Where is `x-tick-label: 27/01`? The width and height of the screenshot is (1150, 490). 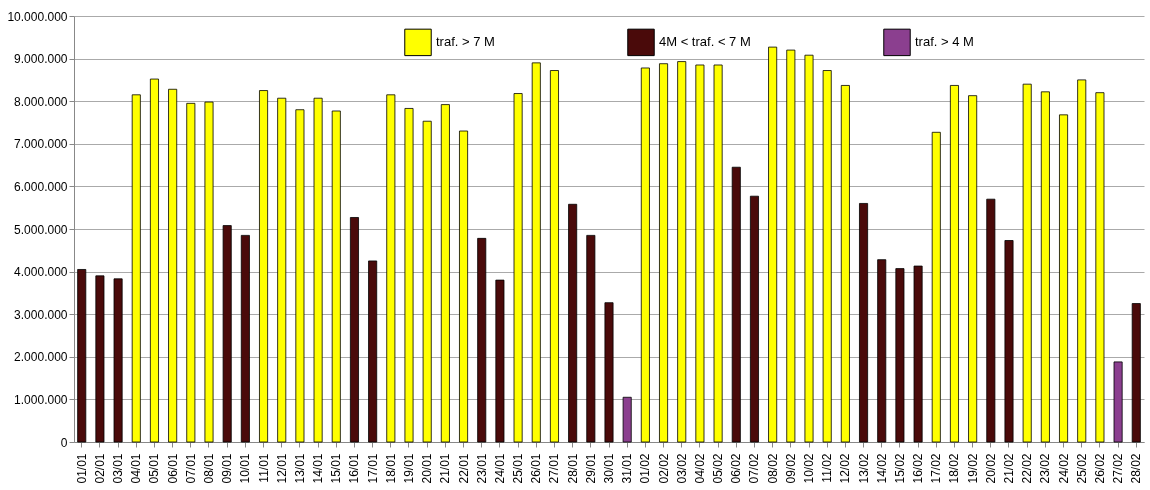 x-tick-label: 27/01 is located at coordinates (554, 468).